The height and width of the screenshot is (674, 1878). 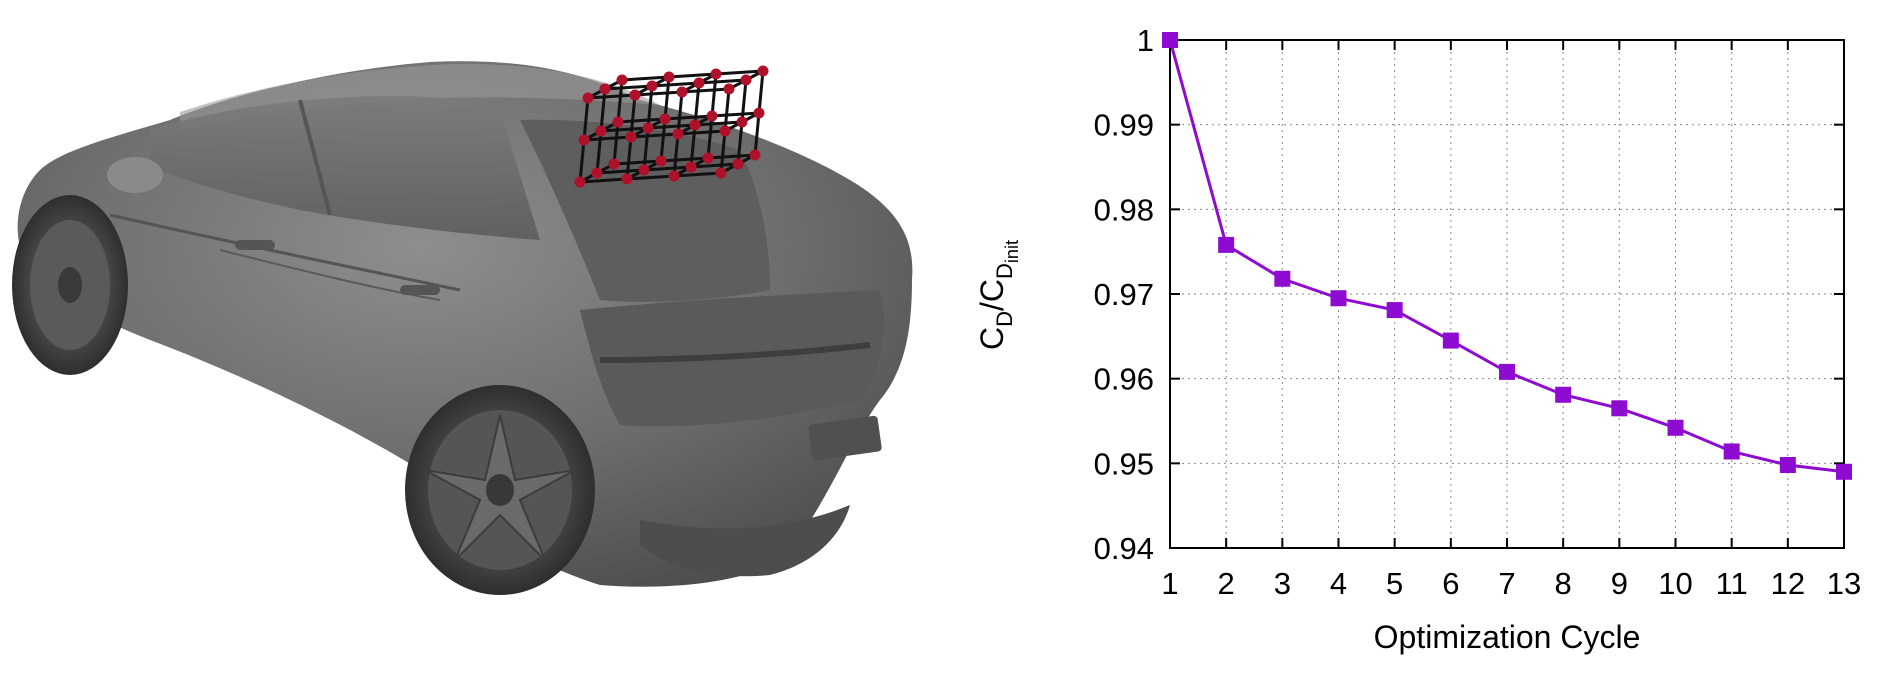 What do you see at coordinates (1675, 583) in the screenshot?
I see `x-tick-label: 10` at bounding box center [1675, 583].